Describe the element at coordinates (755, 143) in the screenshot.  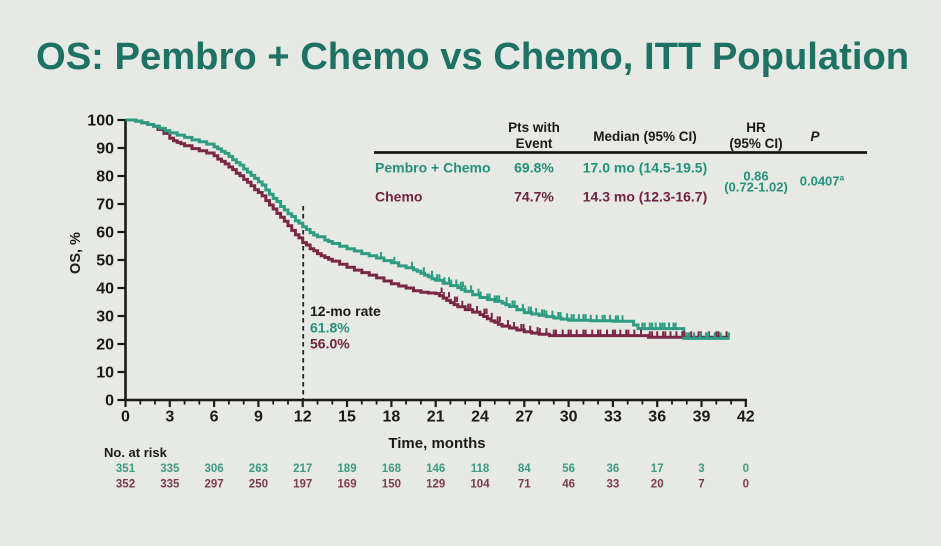
I see `svg-text: (95% CI)` at that location.